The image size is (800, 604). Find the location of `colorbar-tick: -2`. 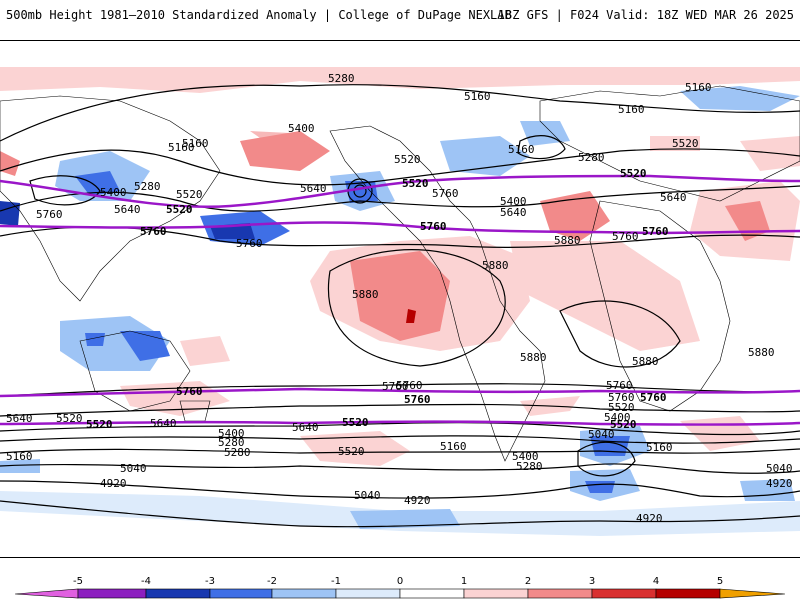

colorbar-tick: -2 is located at coordinates (272, 581).